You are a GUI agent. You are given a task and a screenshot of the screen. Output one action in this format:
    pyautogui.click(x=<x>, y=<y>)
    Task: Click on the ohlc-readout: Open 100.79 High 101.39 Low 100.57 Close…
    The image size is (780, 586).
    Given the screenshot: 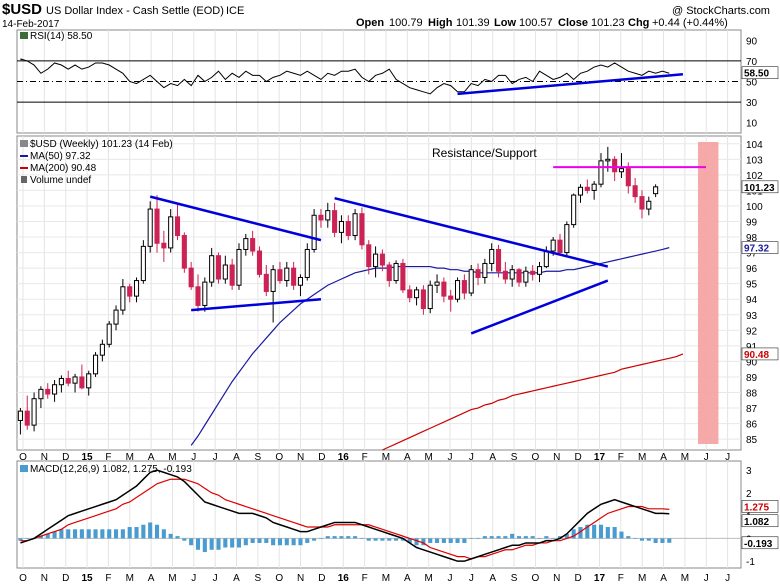 What is the action you would take?
    pyautogui.click(x=542, y=23)
    